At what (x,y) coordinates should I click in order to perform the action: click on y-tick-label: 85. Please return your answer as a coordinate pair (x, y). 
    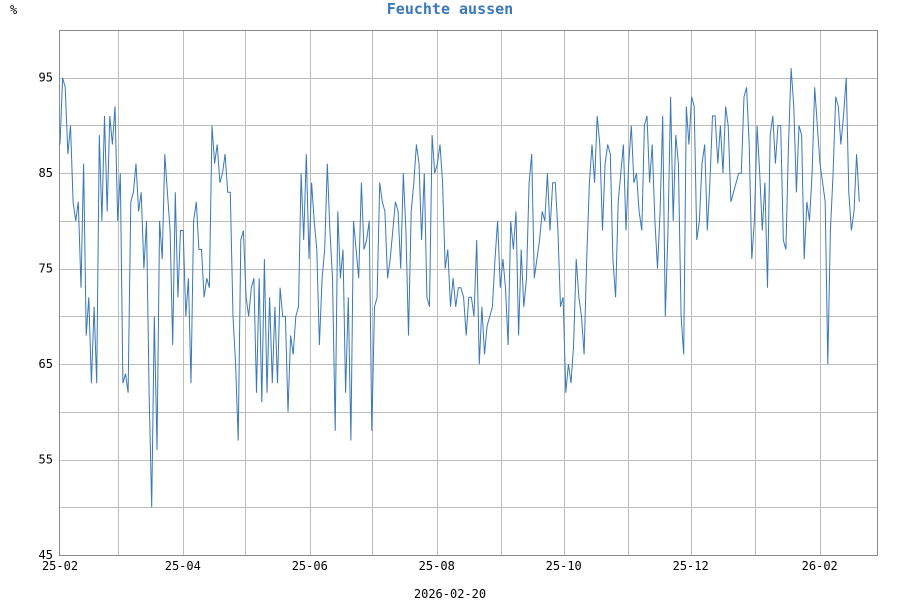
    Looking at the image, I should click on (46, 173).